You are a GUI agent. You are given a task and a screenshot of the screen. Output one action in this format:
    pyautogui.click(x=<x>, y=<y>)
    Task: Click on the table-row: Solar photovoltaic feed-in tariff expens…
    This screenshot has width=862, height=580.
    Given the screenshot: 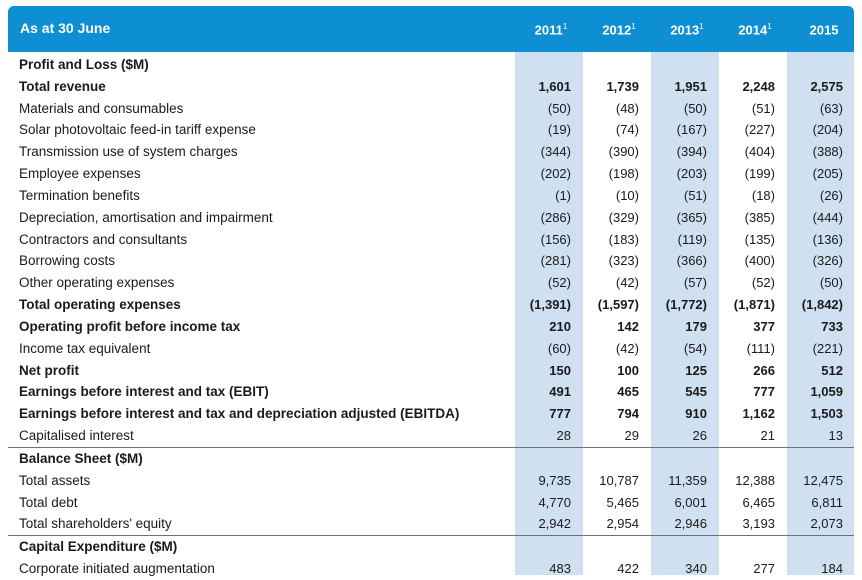 What is the action you would take?
    pyautogui.click(x=431, y=130)
    